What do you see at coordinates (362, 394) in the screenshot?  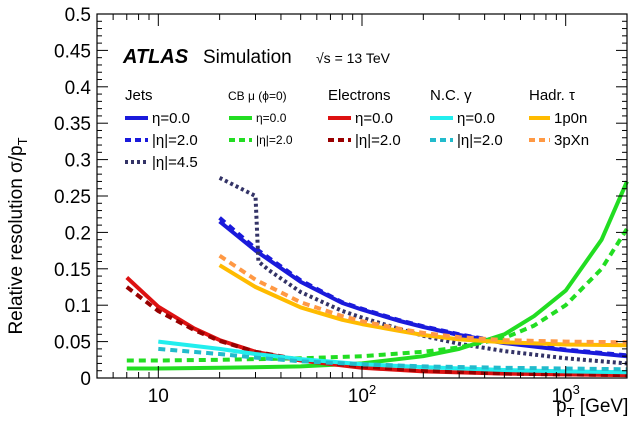 I see `x-tick-label: 10²` at bounding box center [362, 394].